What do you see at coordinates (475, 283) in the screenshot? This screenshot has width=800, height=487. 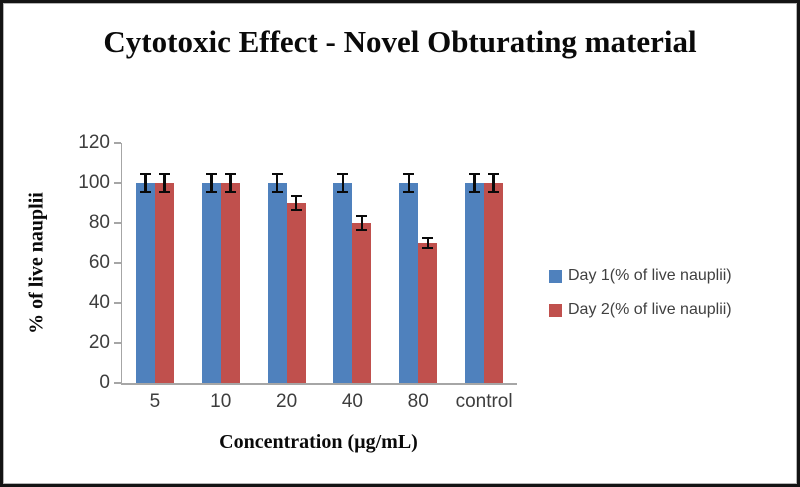 I see `bar-day1-control` at bounding box center [475, 283].